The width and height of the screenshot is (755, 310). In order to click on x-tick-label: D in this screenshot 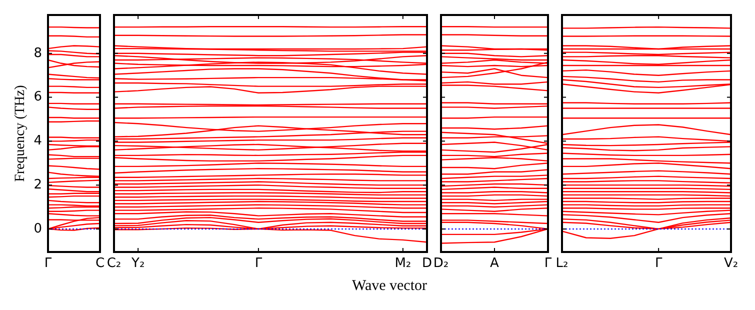, I will do `click(427, 264)`.